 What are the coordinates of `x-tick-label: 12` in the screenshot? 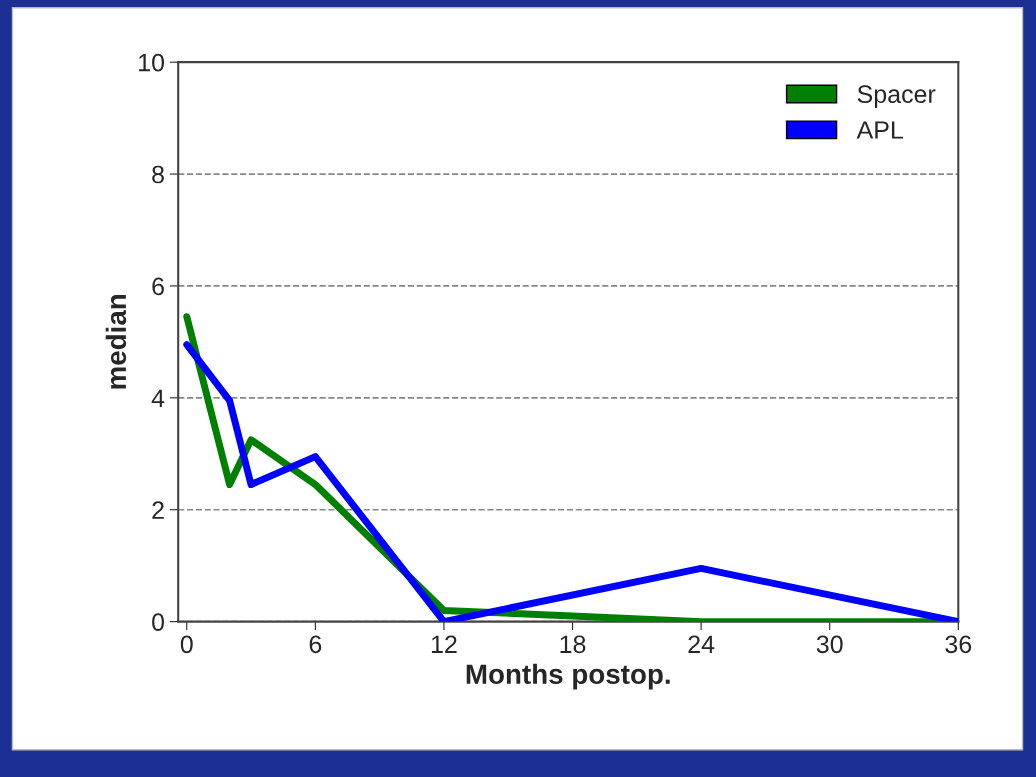 It's located at (444, 644).